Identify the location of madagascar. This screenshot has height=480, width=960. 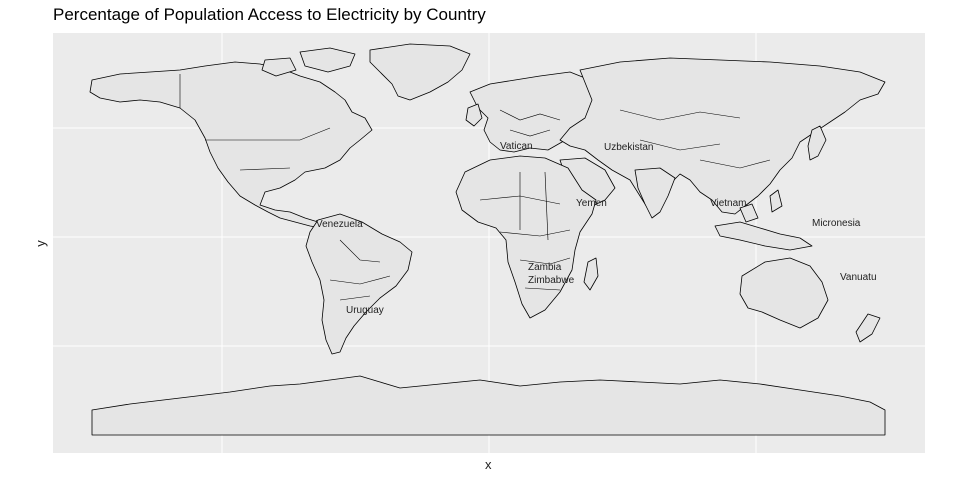
(591, 274).